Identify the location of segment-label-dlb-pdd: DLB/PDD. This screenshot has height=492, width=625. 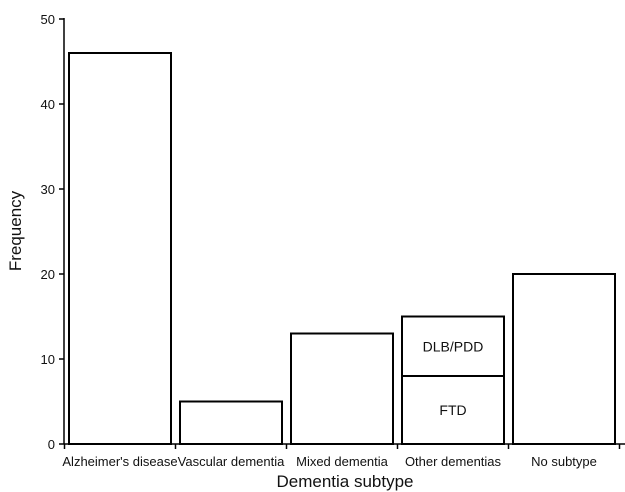
(453, 346).